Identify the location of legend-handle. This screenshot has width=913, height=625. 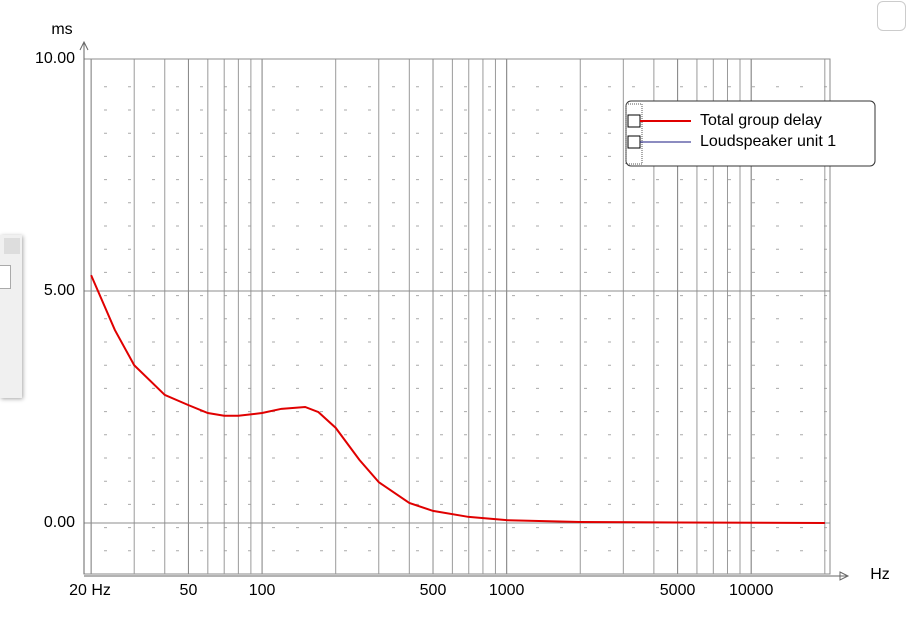
(634, 134).